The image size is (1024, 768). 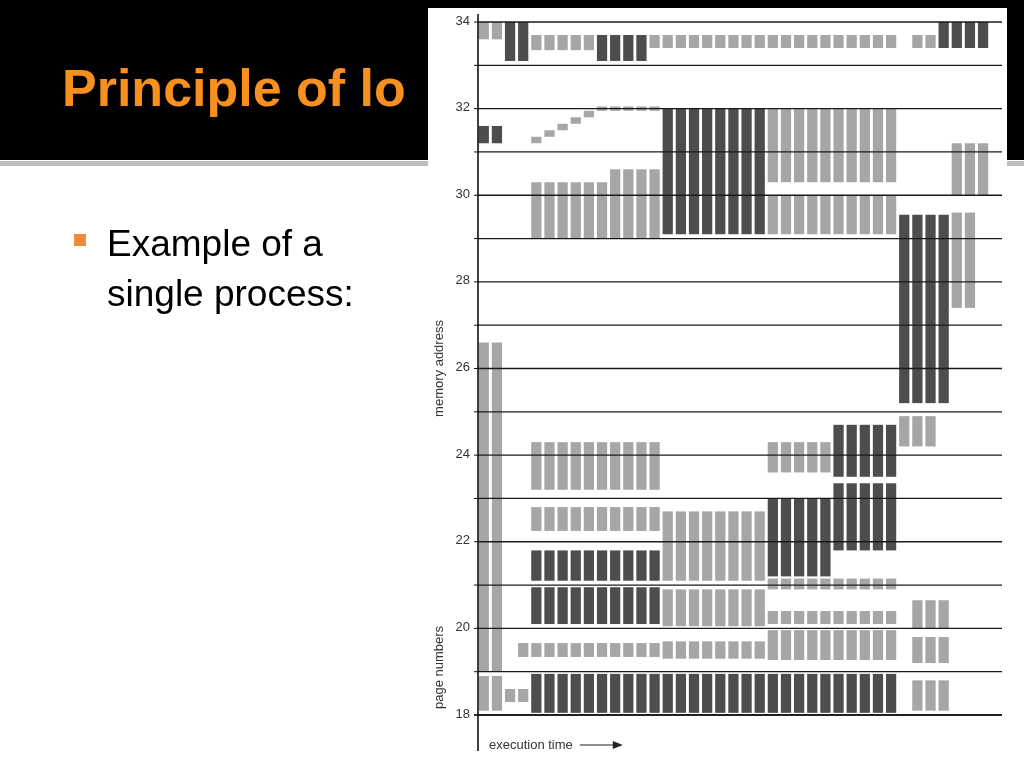 I want to click on y-tick-label: 30, so click(x=462, y=193).